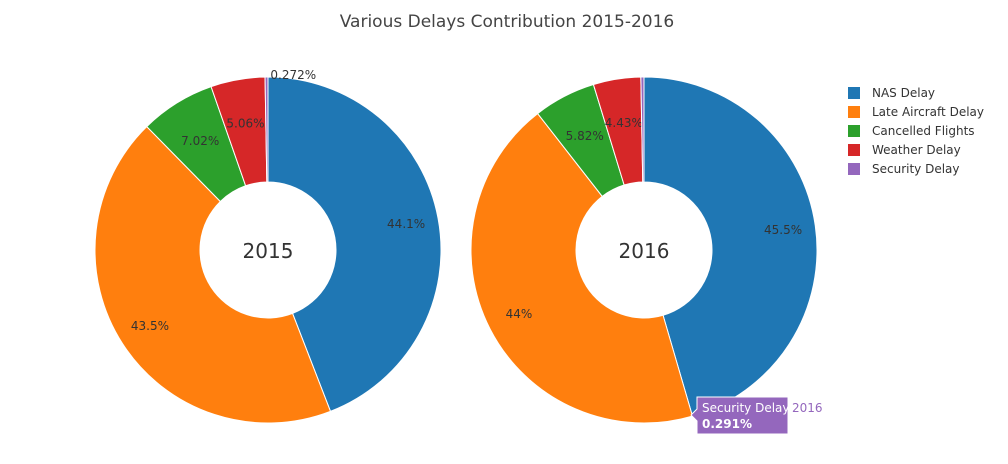  What do you see at coordinates (807, 408) in the screenshot?
I see `tooltip-series-name: 2016` at bounding box center [807, 408].